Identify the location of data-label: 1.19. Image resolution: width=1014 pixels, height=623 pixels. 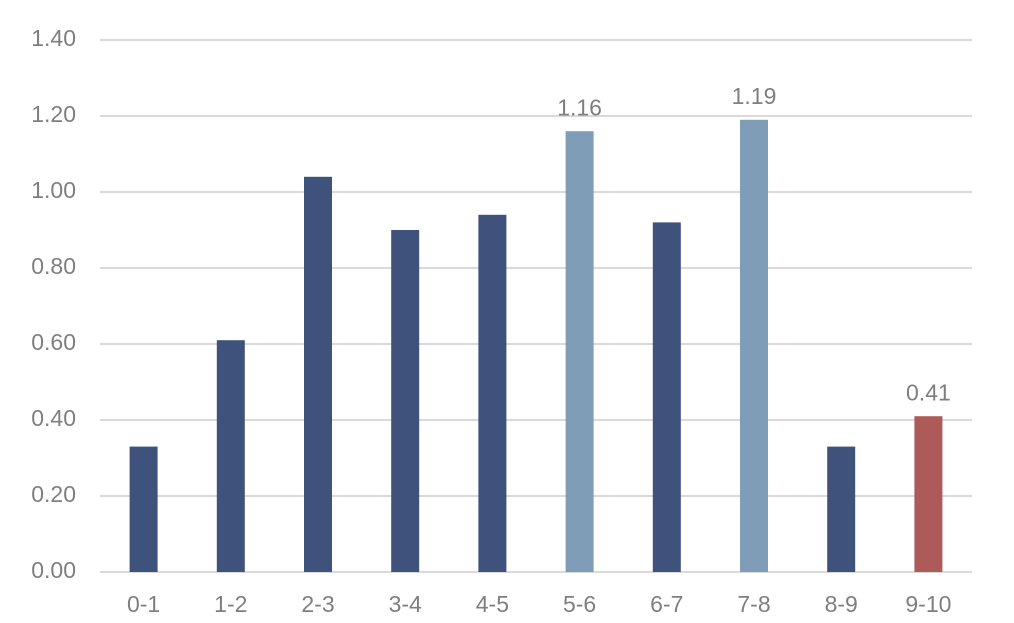
(754, 96).